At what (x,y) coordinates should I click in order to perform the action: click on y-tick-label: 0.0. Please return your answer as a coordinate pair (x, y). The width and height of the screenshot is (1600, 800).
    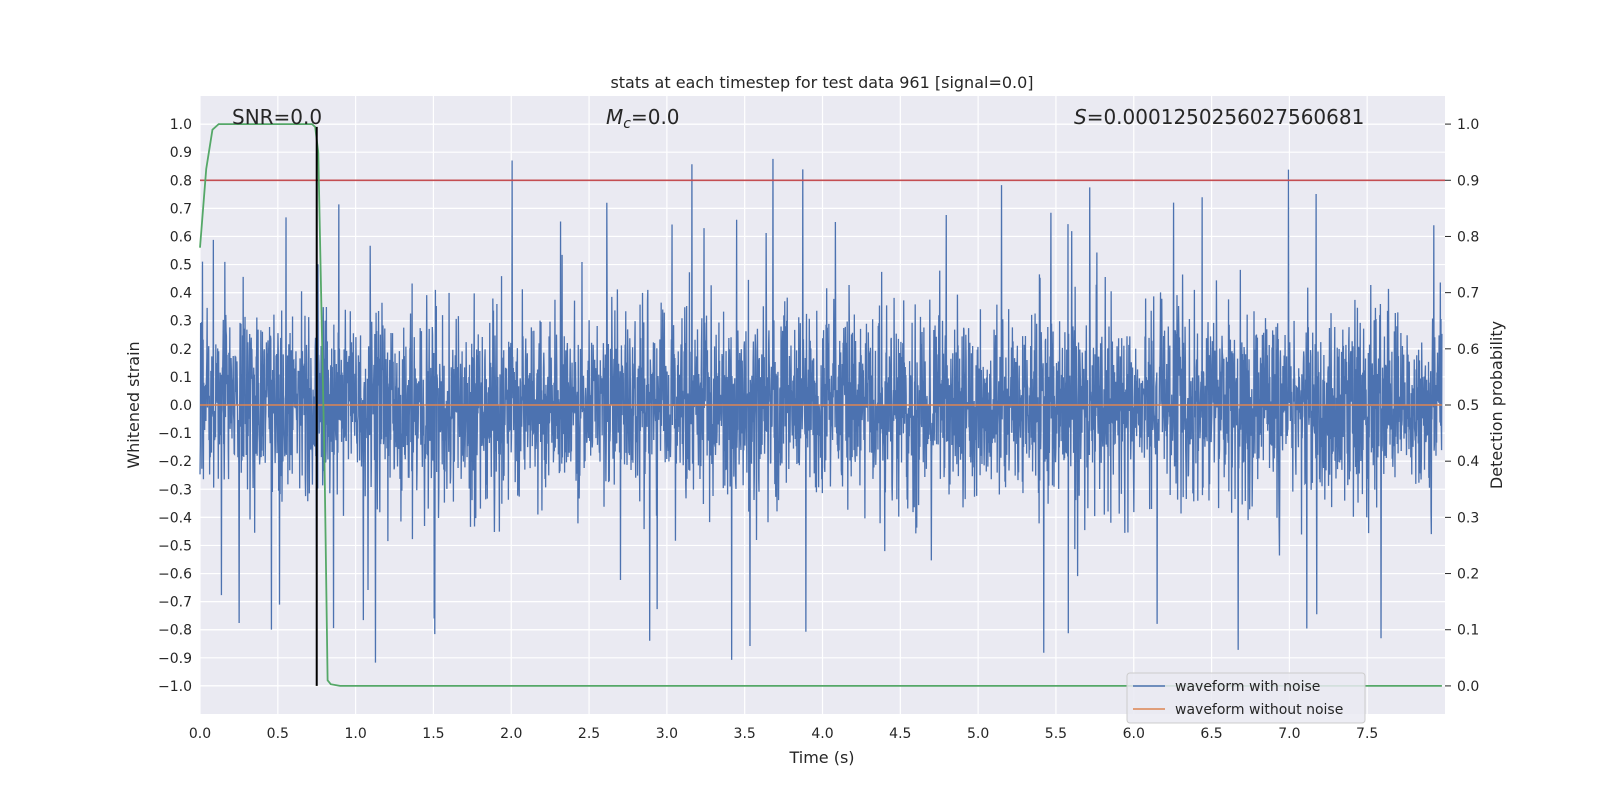
    Looking at the image, I should click on (181, 406).